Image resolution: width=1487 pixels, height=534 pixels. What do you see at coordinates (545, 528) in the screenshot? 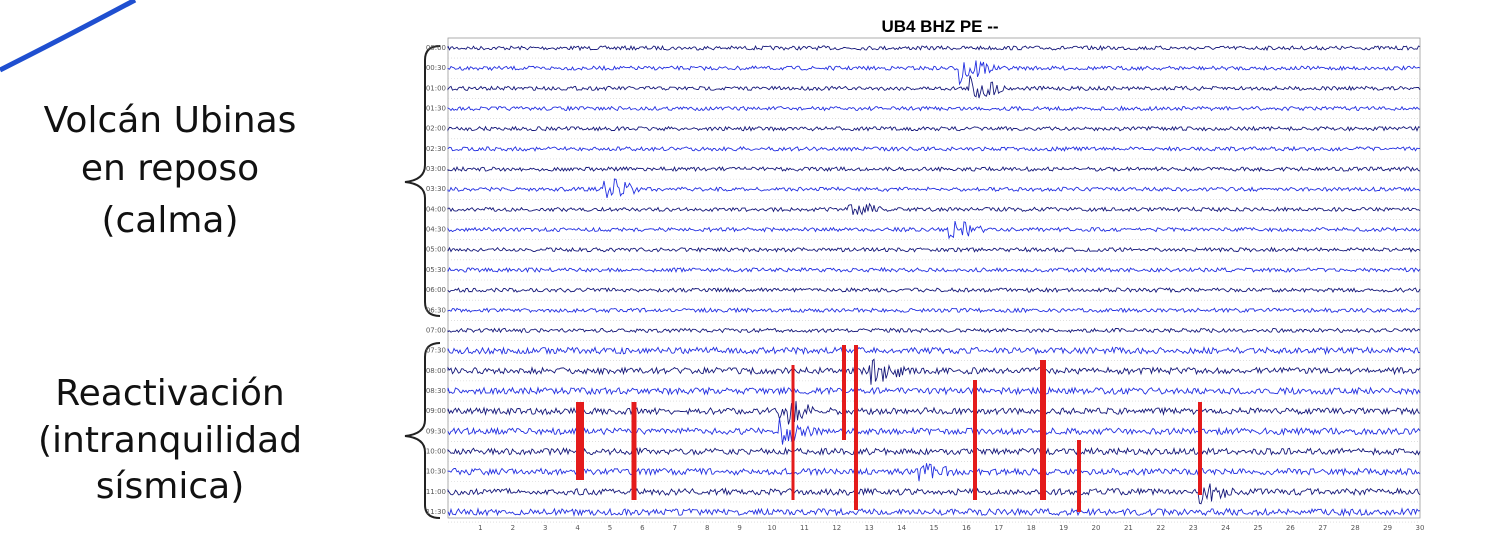
I see `x-label: 3` at bounding box center [545, 528].